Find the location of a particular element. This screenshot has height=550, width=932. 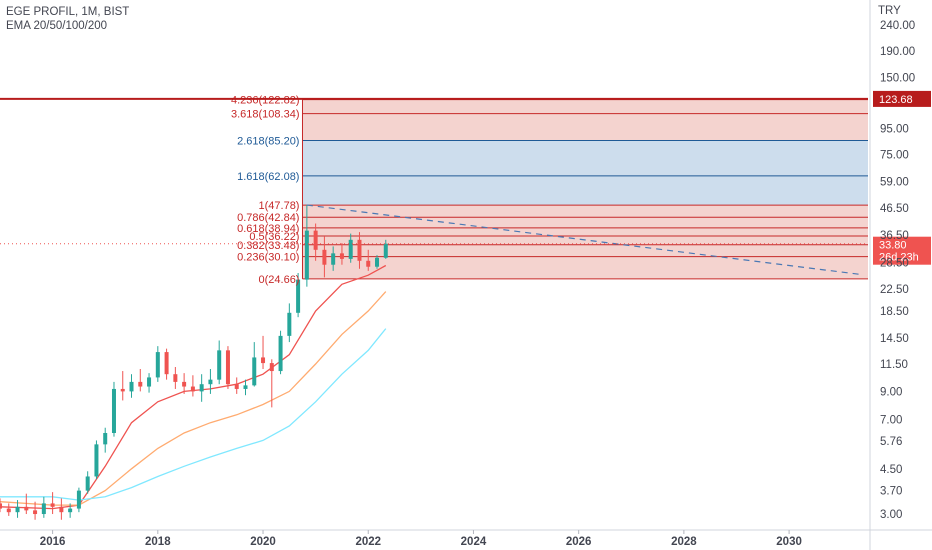

indicator-label: EMA 20/50/100/200 is located at coordinates (57, 26).